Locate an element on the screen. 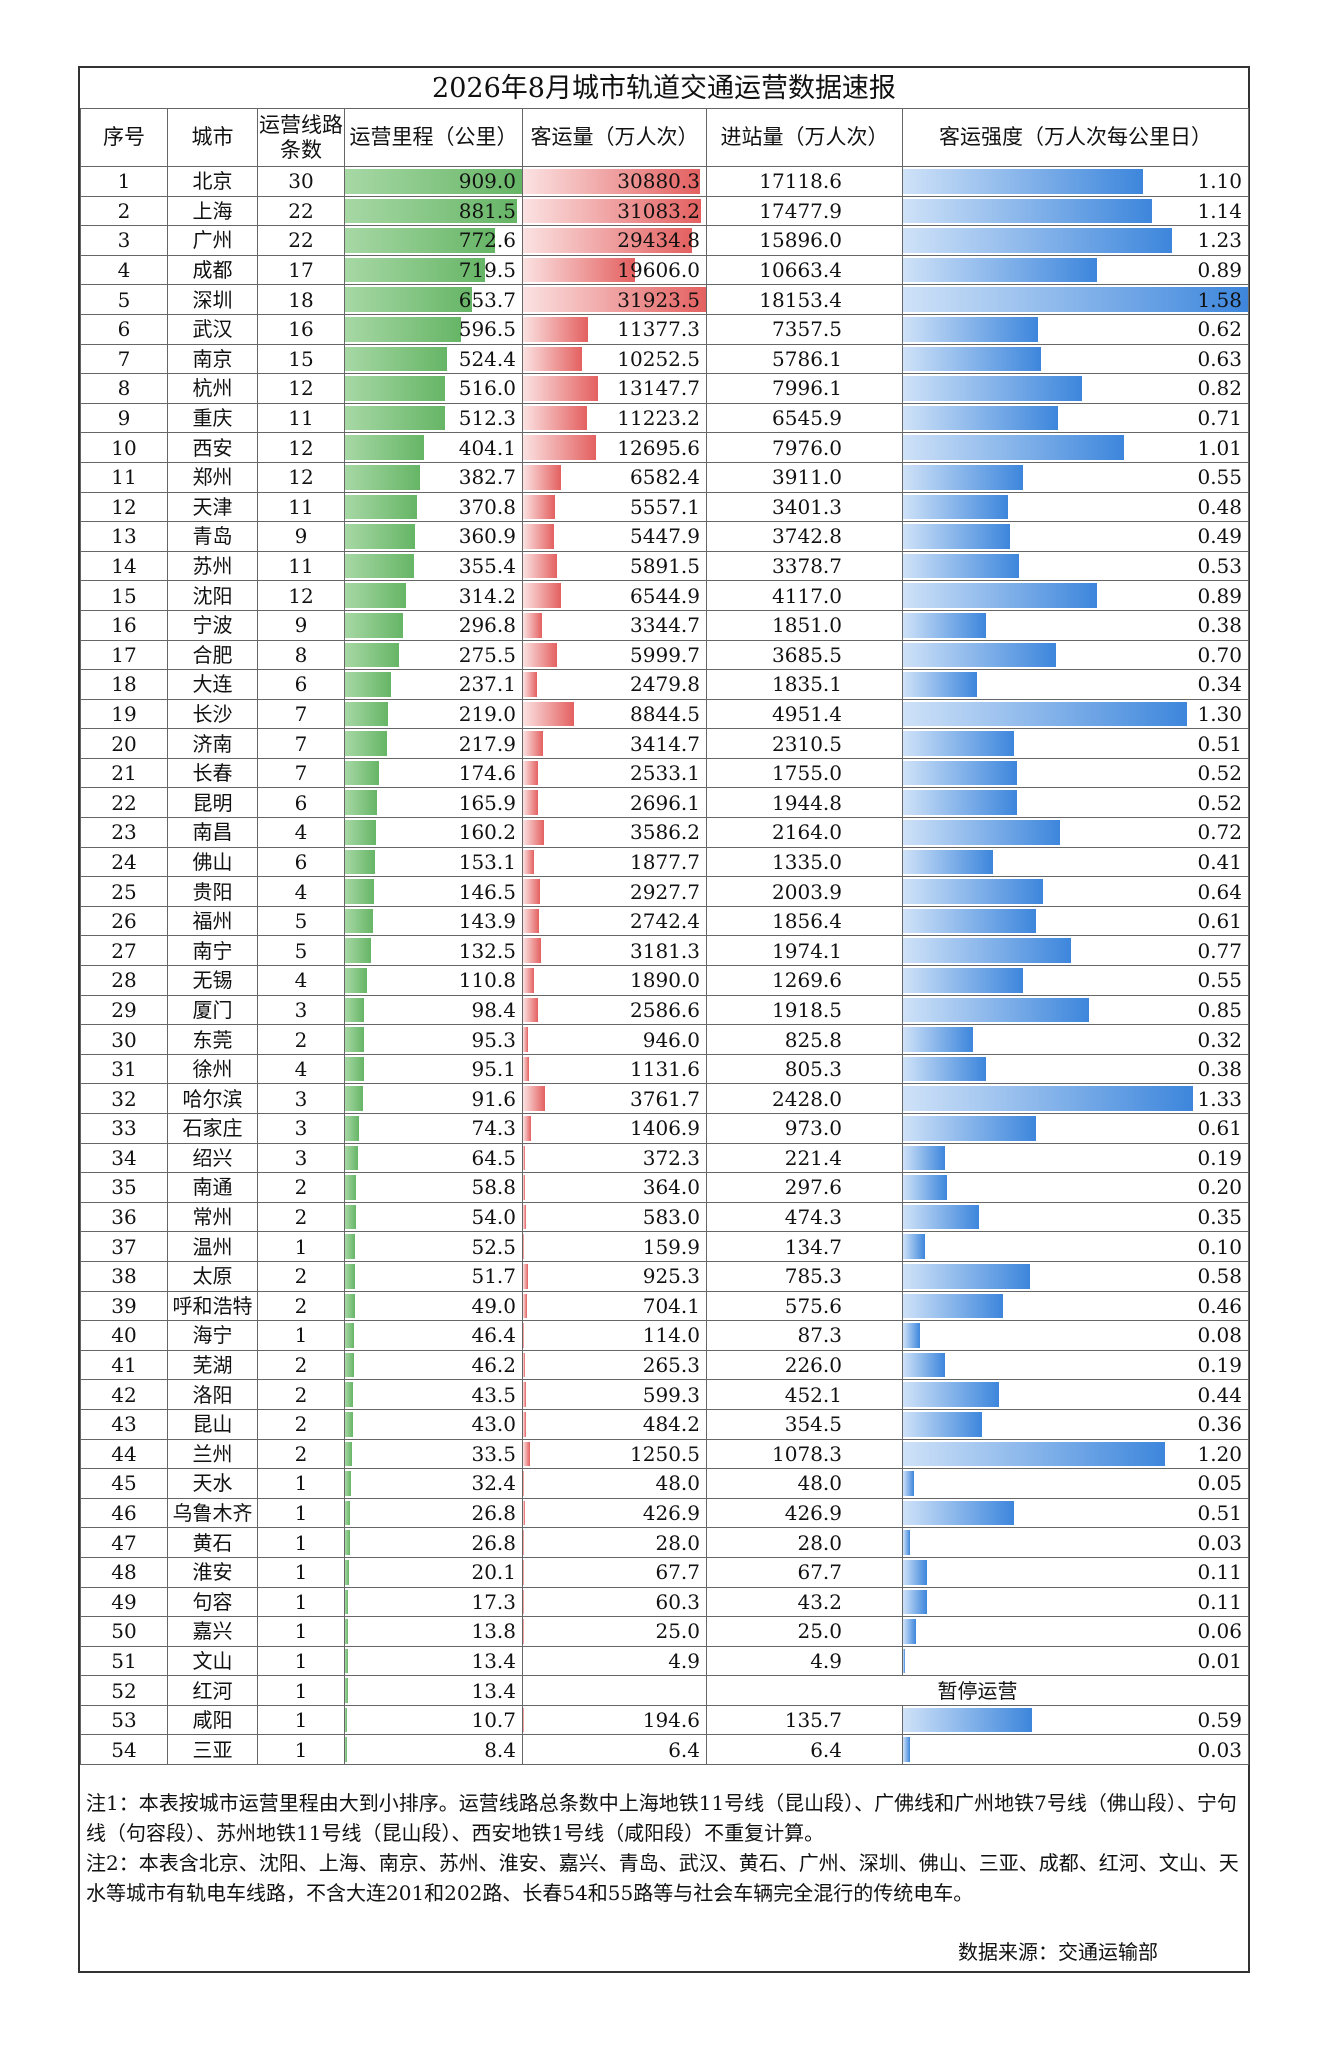 The width and height of the screenshot is (1320, 2059). mileage-cell-value: 143.9 is located at coordinates (487, 921).